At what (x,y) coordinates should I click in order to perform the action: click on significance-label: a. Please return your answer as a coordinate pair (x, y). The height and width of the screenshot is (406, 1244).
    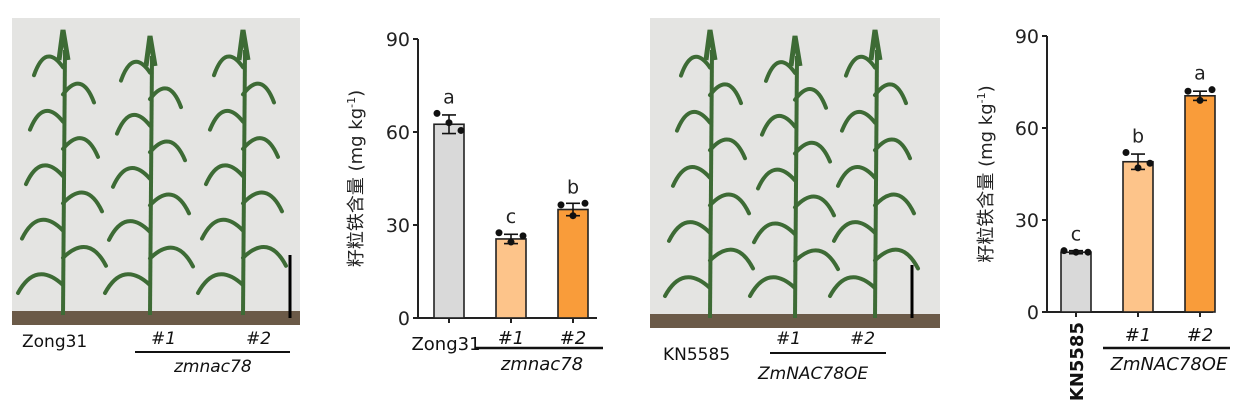
    Looking at the image, I should click on (1200, 74).